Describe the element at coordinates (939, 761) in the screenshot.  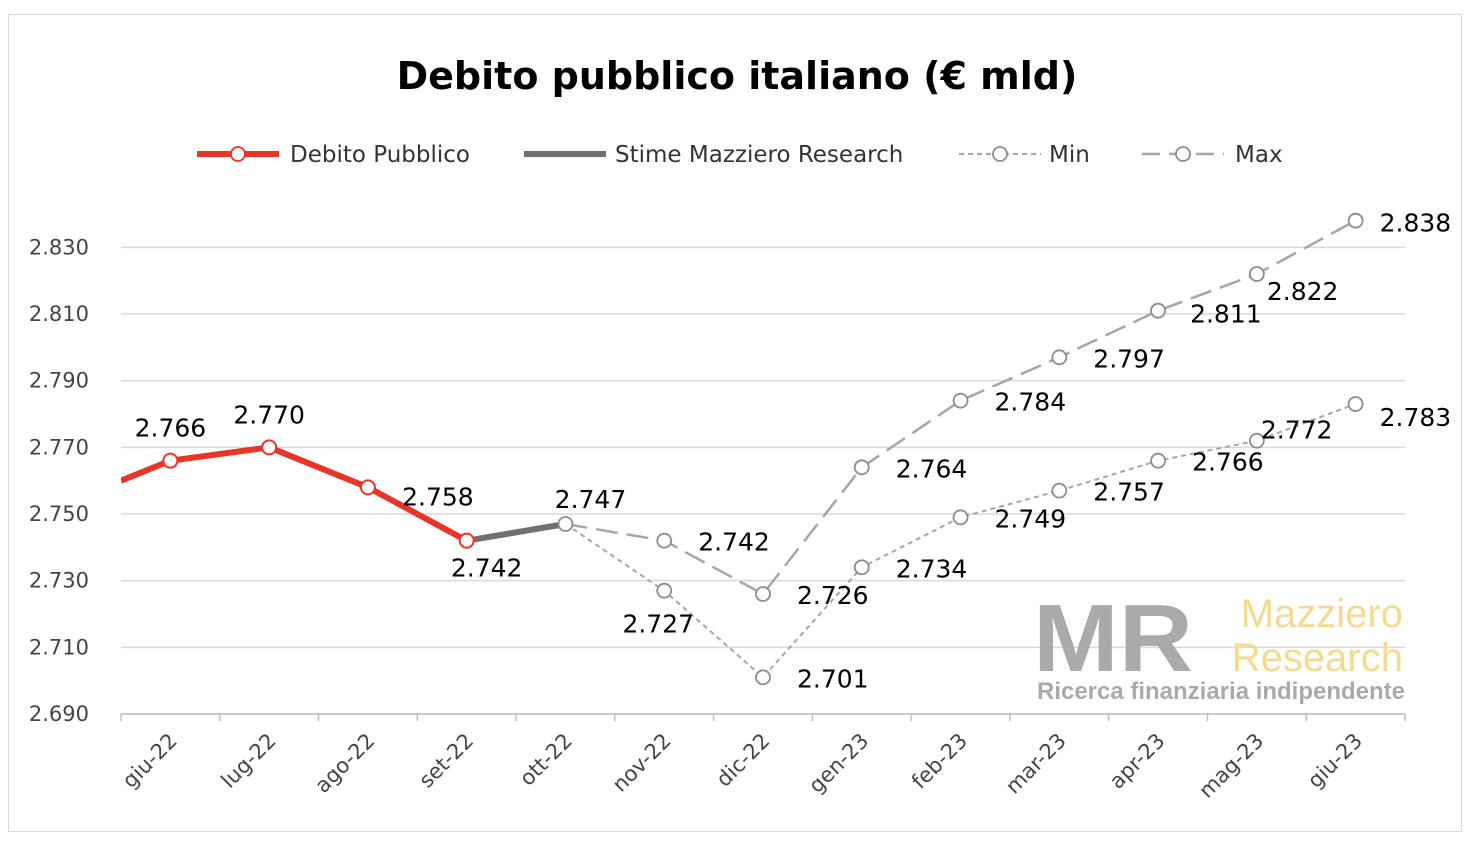
I see `x-tick-label: feb-23` at that location.